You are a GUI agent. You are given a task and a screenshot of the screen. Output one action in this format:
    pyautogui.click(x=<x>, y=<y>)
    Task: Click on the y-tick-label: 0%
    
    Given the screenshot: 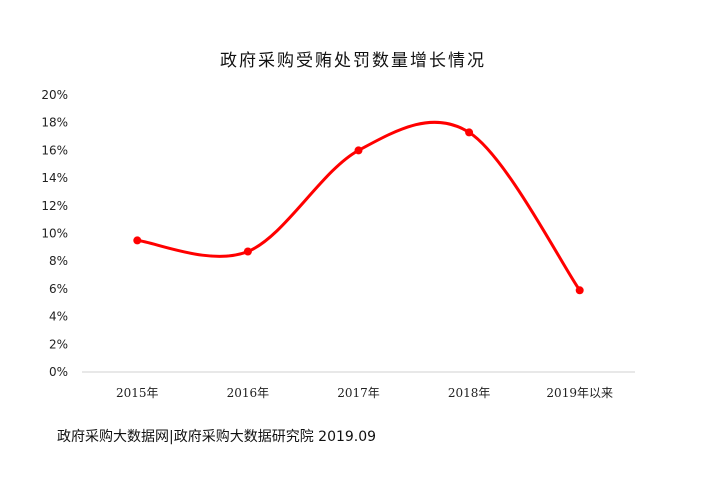 What is the action you would take?
    pyautogui.click(x=58, y=372)
    